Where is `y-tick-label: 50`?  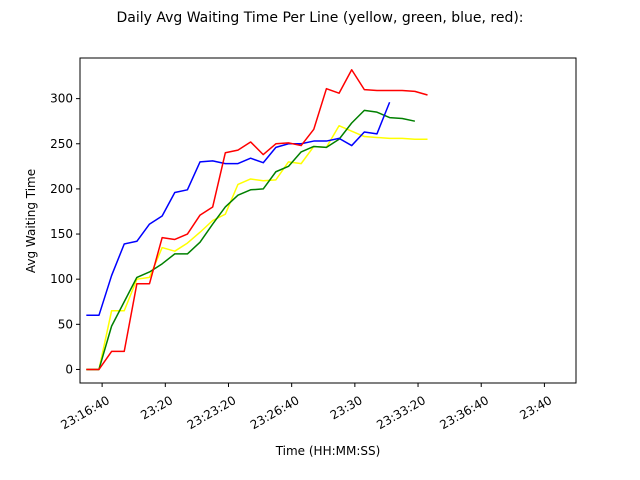
y-tick-label: 50 is located at coordinates (65, 324).